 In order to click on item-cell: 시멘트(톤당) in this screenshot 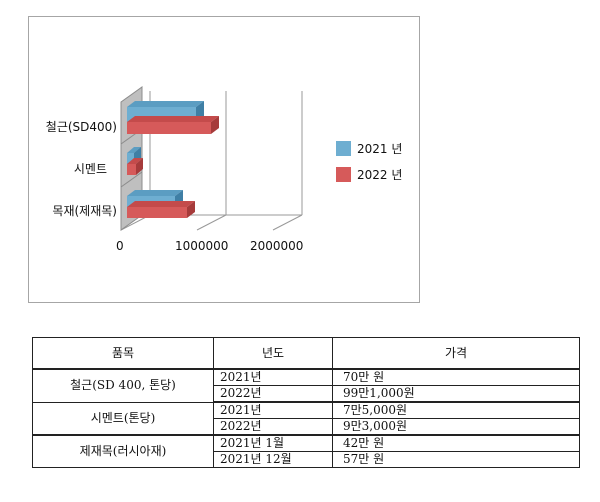, I will do `click(123, 418)`.